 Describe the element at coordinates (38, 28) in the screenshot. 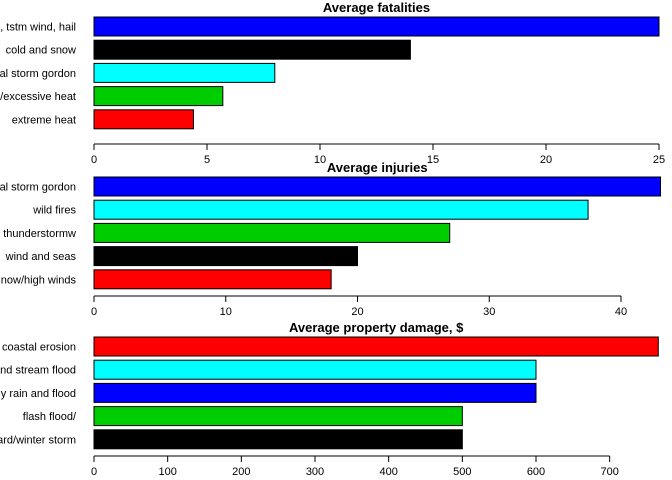

I see `category-label: , tstm wind, hail` at that location.